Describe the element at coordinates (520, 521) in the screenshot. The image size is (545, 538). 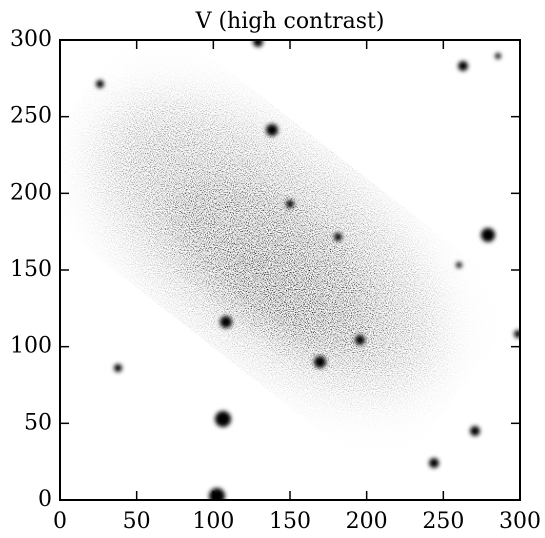
I see `x-tick-label: 300` at that location.